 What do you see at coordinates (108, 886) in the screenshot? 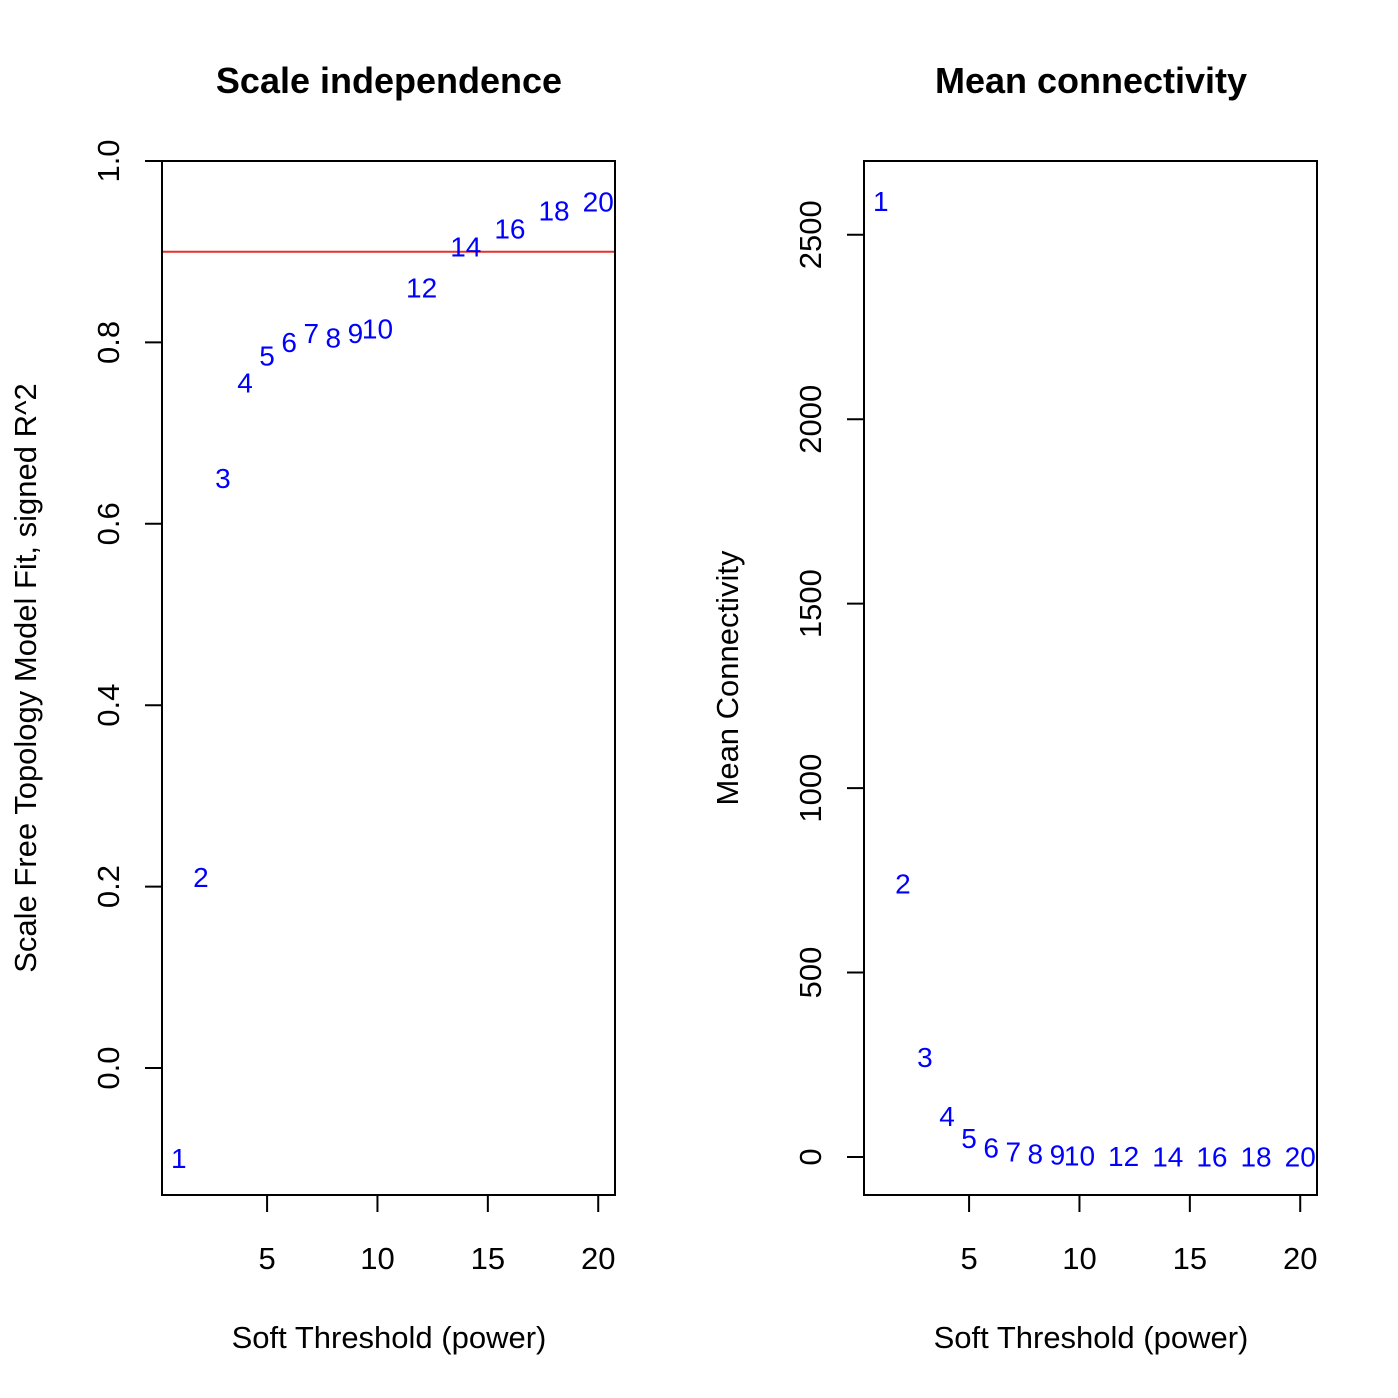
I see `y-tick-label: 0.2` at bounding box center [108, 886].